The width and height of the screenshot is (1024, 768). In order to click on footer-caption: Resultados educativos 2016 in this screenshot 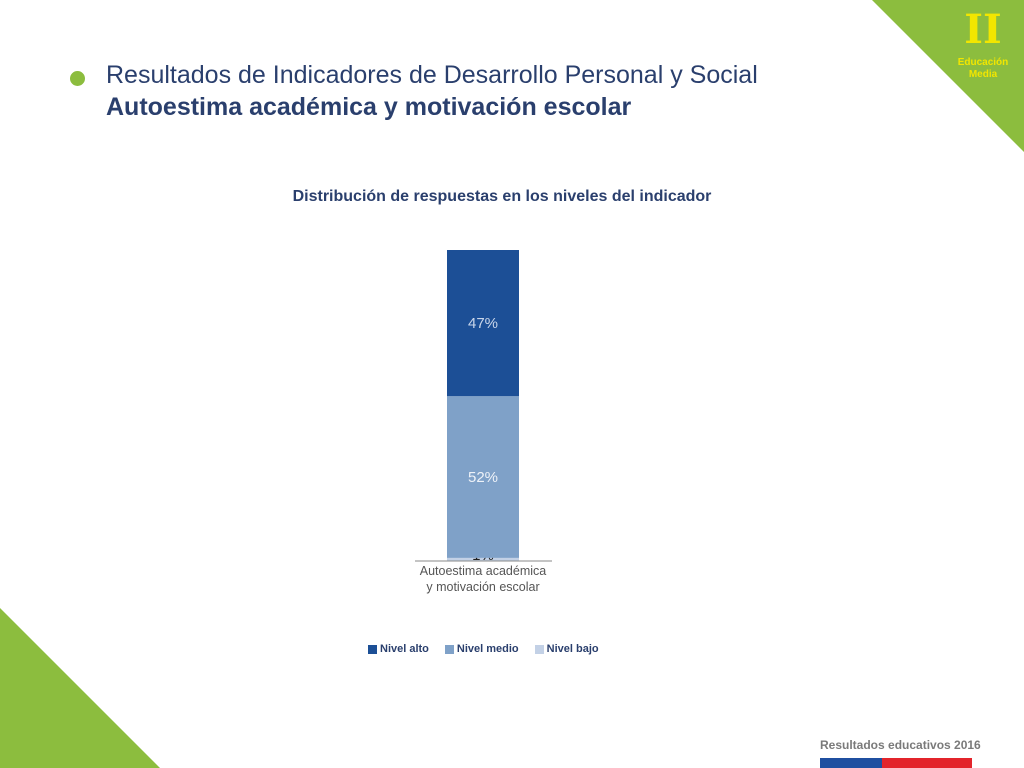, I will do `click(900, 745)`.